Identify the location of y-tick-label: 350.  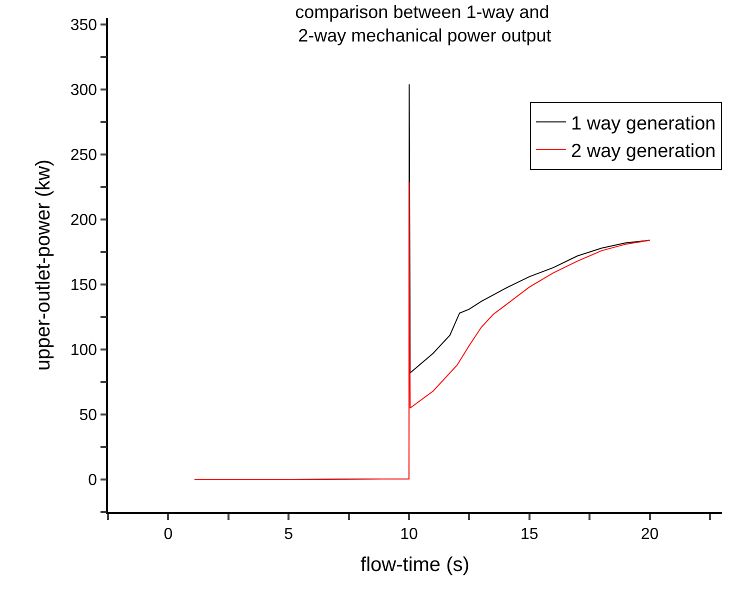
(84, 25).